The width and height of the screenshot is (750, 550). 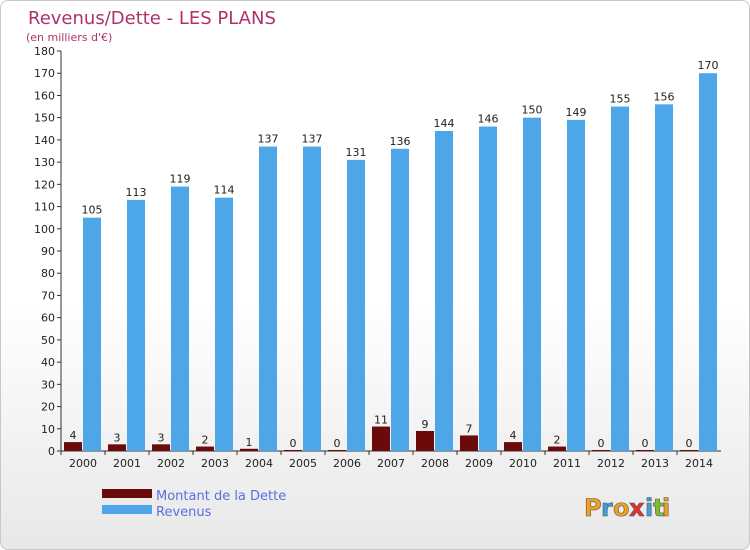 What do you see at coordinates (620, 99) in the screenshot?
I see `data-label-revenus: 155` at bounding box center [620, 99].